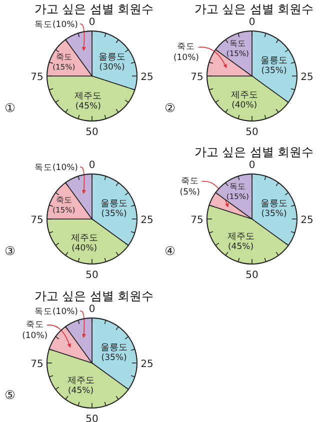 The width and height of the screenshot is (320, 422). I want to click on text: ②, so click(170, 108).